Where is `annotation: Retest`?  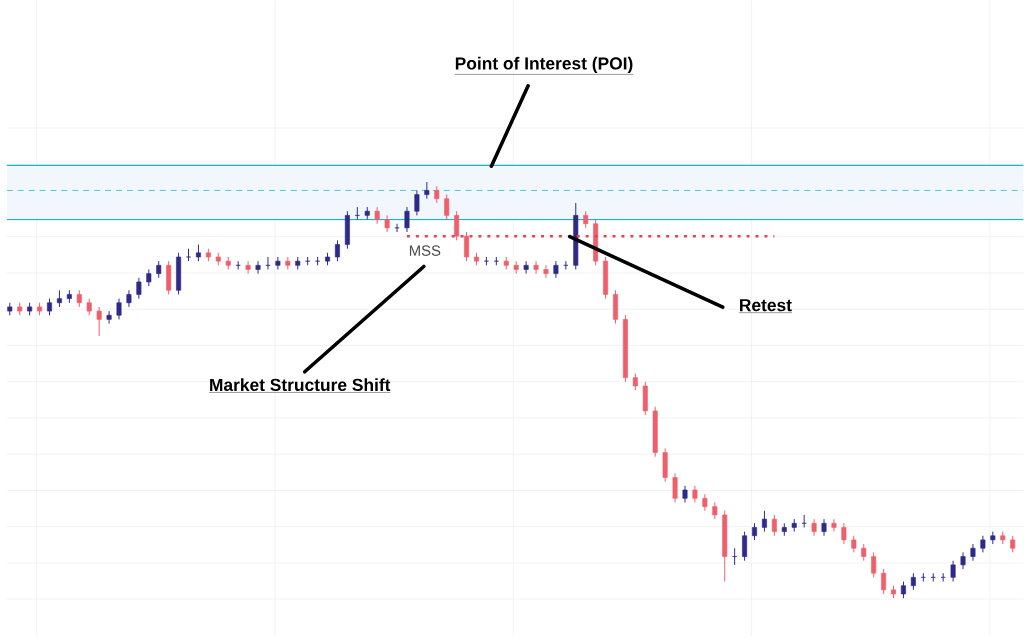
annotation: Retest is located at coordinates (766, 305).